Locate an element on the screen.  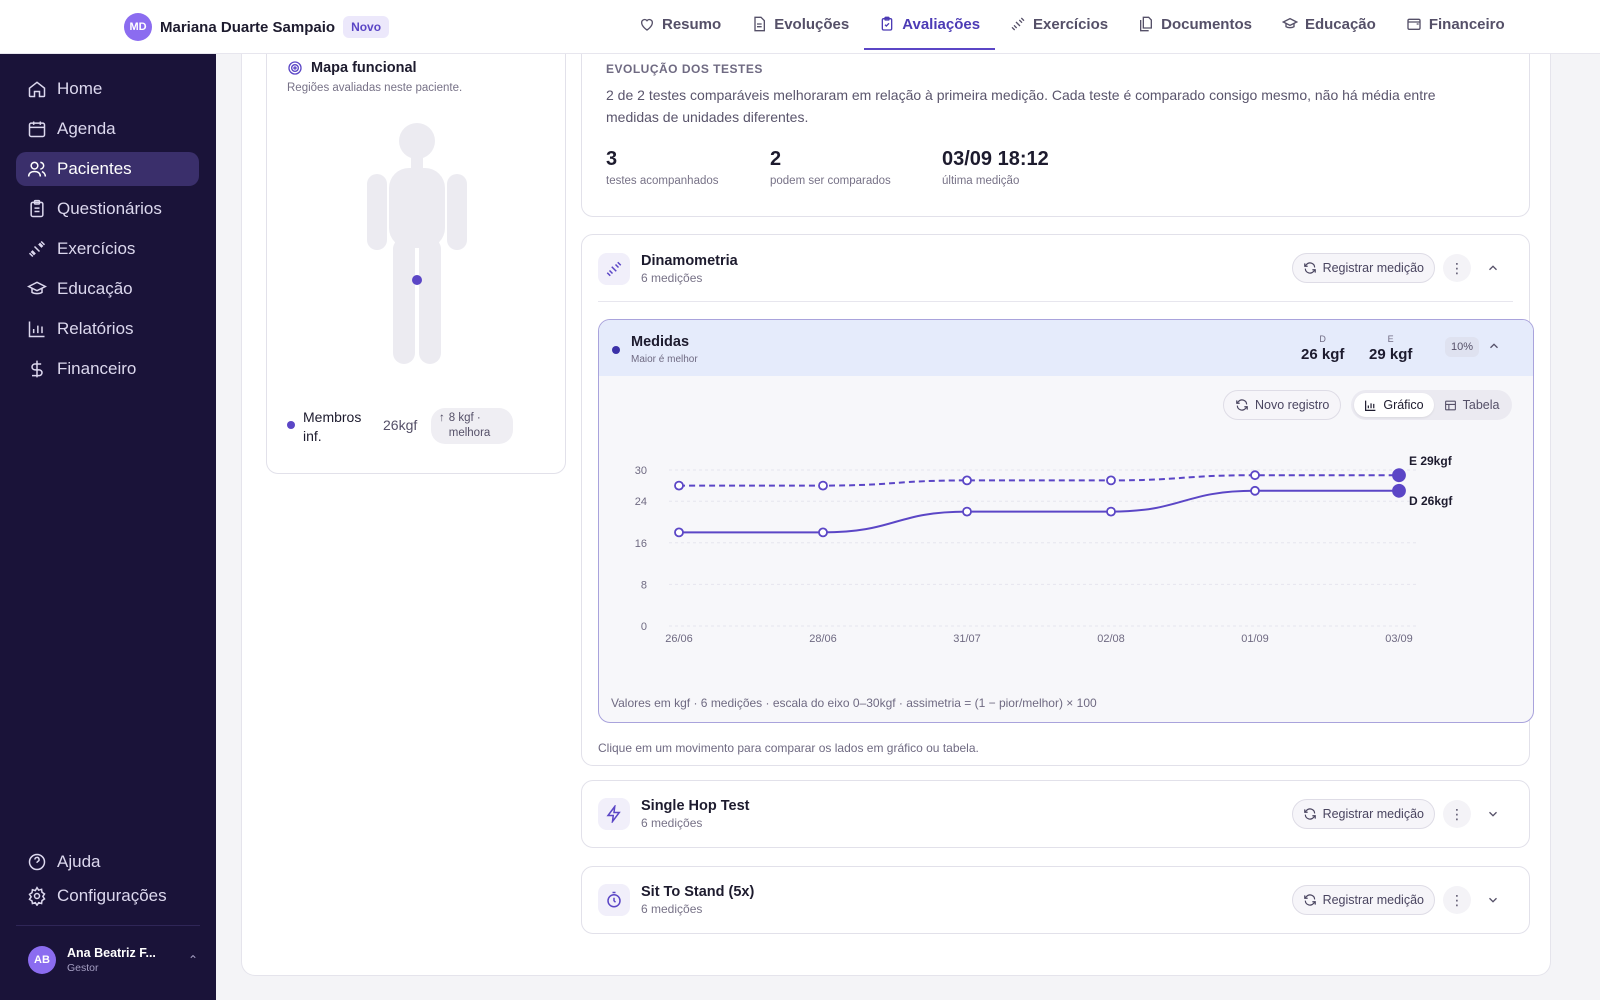
sidebar-item-questionarios: Questionários is located at coordinates (107, 209).